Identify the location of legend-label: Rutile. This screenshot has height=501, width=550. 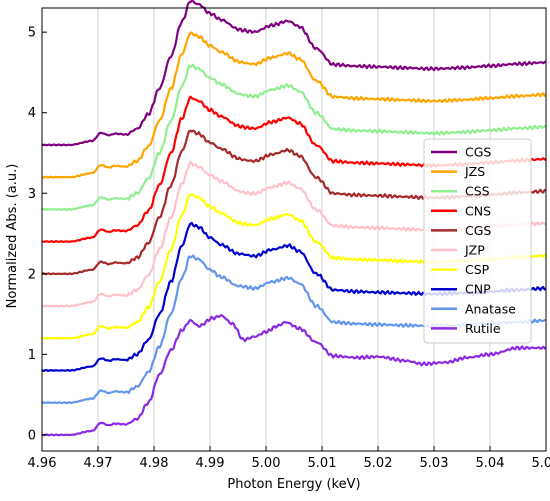
(483, 328).